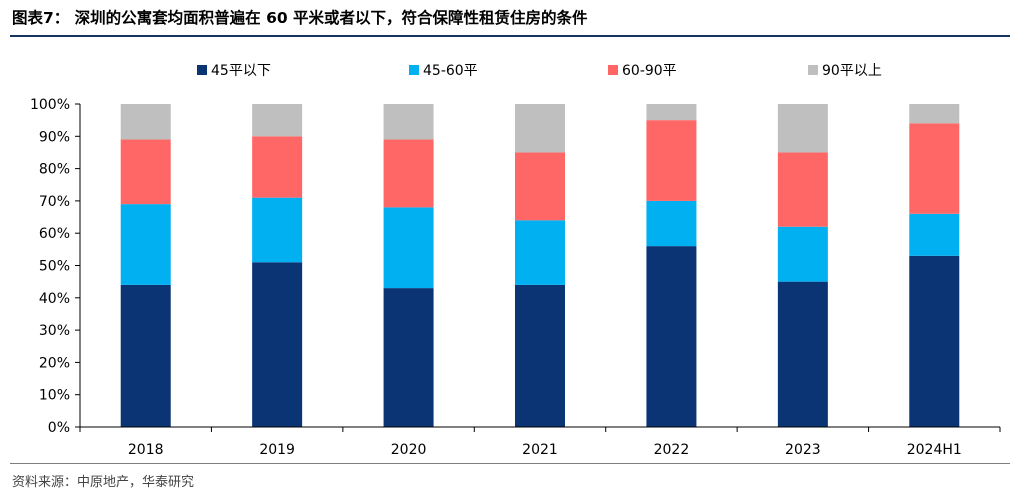 This screenshot has width=1024, height=499. I want to click on y-tick-label: 100%, so click(50, 105).